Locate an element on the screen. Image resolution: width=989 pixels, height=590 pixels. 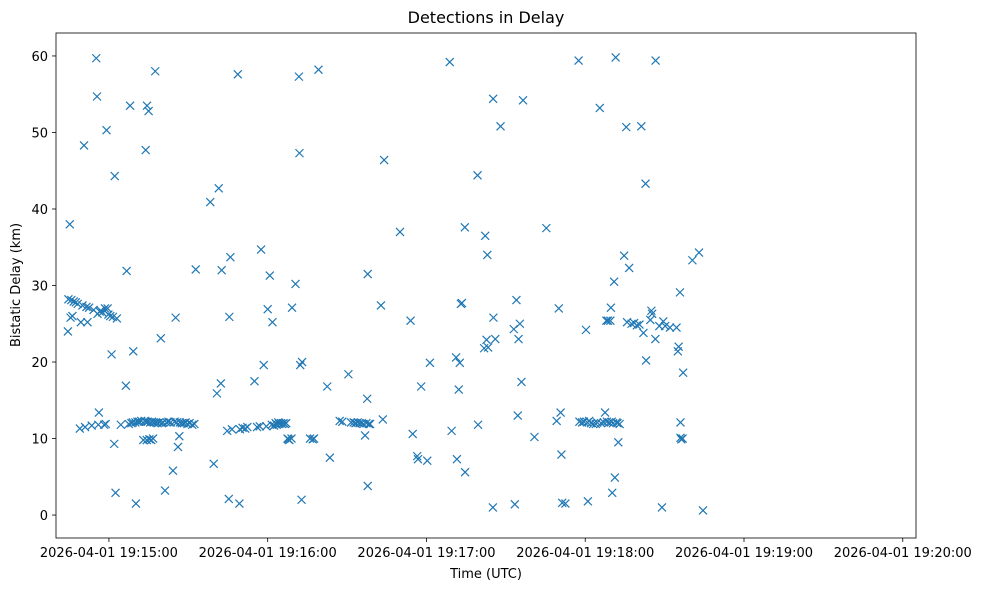
y-tick-label: 60 is located at coordinates (39, 57).